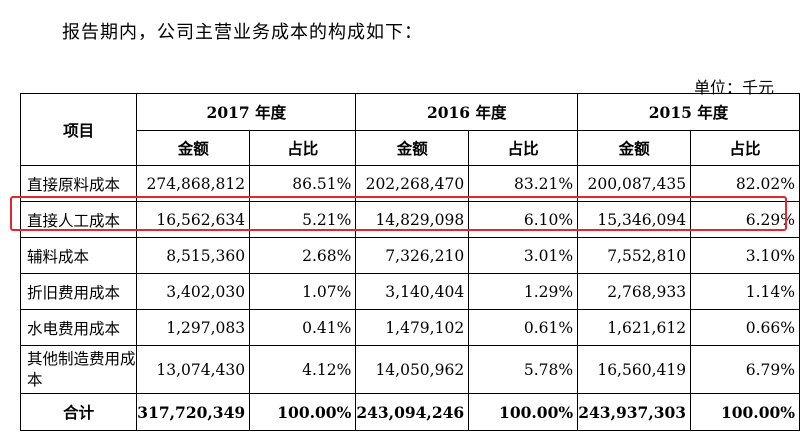  I want to click on cell-amount: 16,562,634, so click(193, 219).